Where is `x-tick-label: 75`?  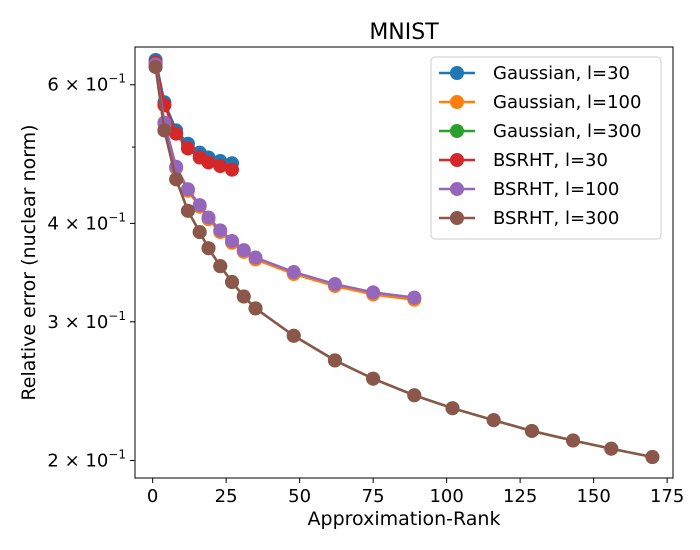 x-tick-label: 75 is located at coordinates (373, 496).